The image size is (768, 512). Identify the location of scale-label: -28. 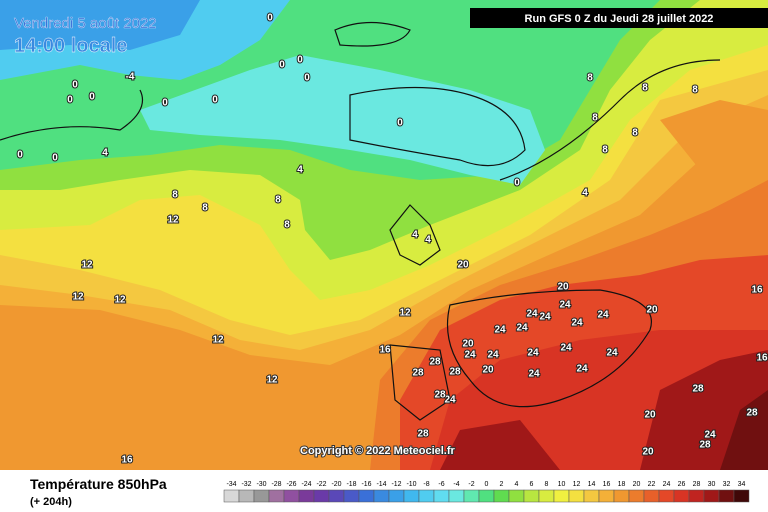
(276, 484).